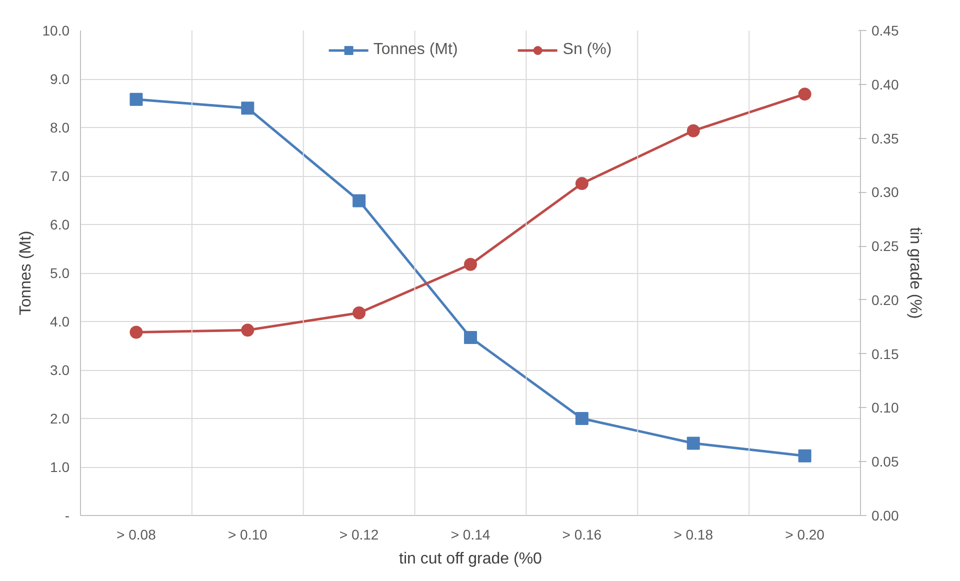 This screenshot has width=960, height=581. Describe the element at coordinates (885, 84) in the screenshot. I see `y2-tick-label: 0.40` at that location.